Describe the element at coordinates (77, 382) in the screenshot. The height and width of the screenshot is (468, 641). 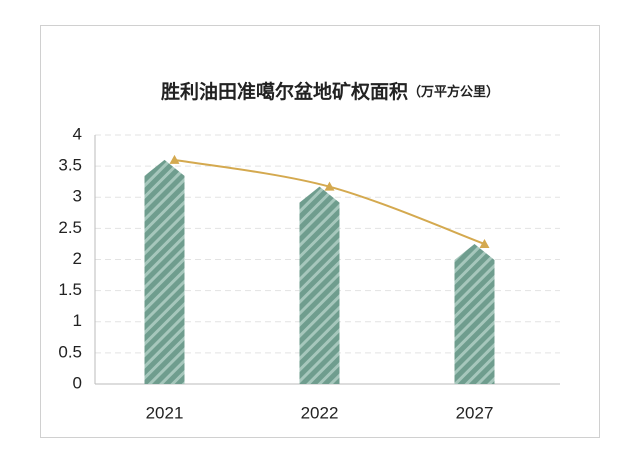
I see `y-tick-label: 0` at that location.